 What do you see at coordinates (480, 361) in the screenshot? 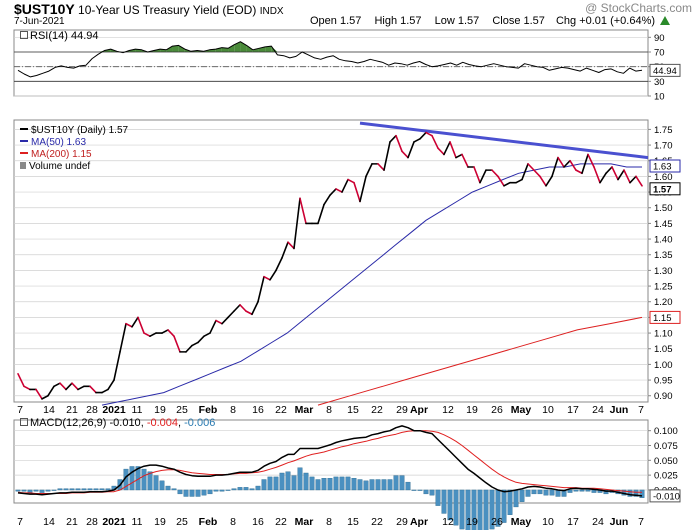
I see `ma200-line` at bounding box center [480, 361].